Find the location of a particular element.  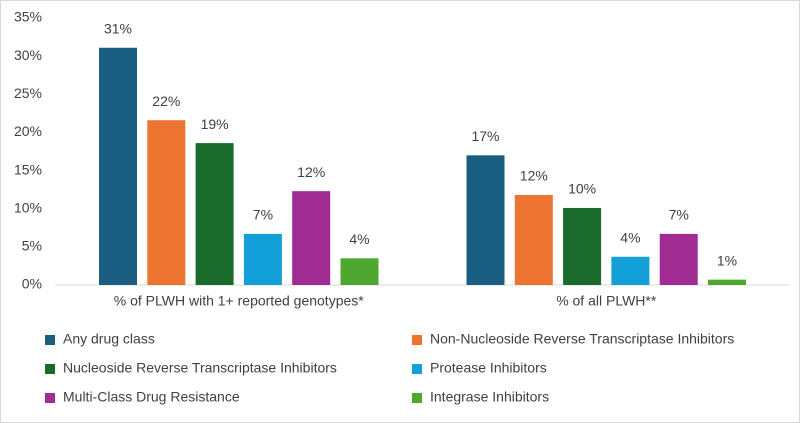

legend-label: Multi-Class Drug Resistance is located at coordinates (151, 397).